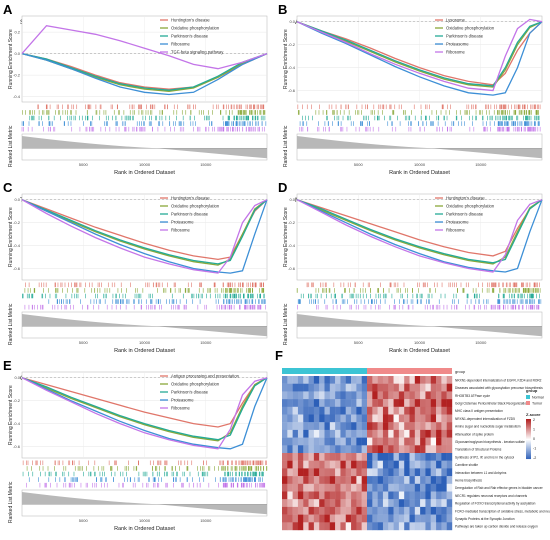 The image size is (550, 540). I want to click on legend-label: Parkinson's disease, so click(465, 214).